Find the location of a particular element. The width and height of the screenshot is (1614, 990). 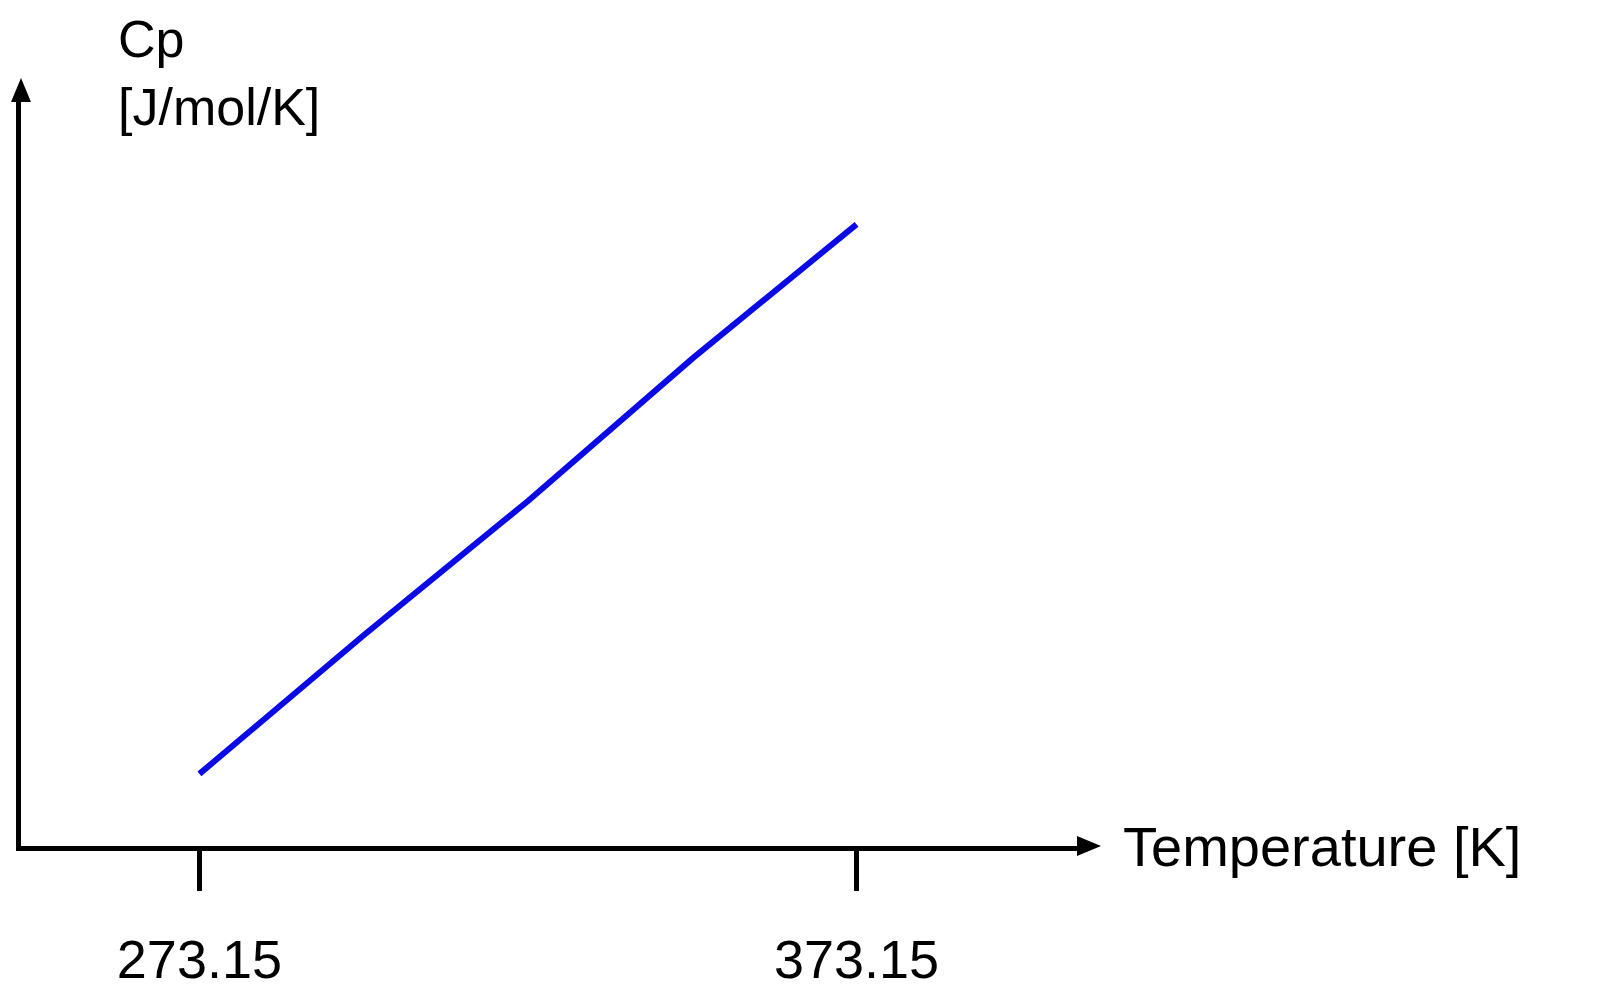

x-tick-label: 273.15 is located at coordinates (199, 958).